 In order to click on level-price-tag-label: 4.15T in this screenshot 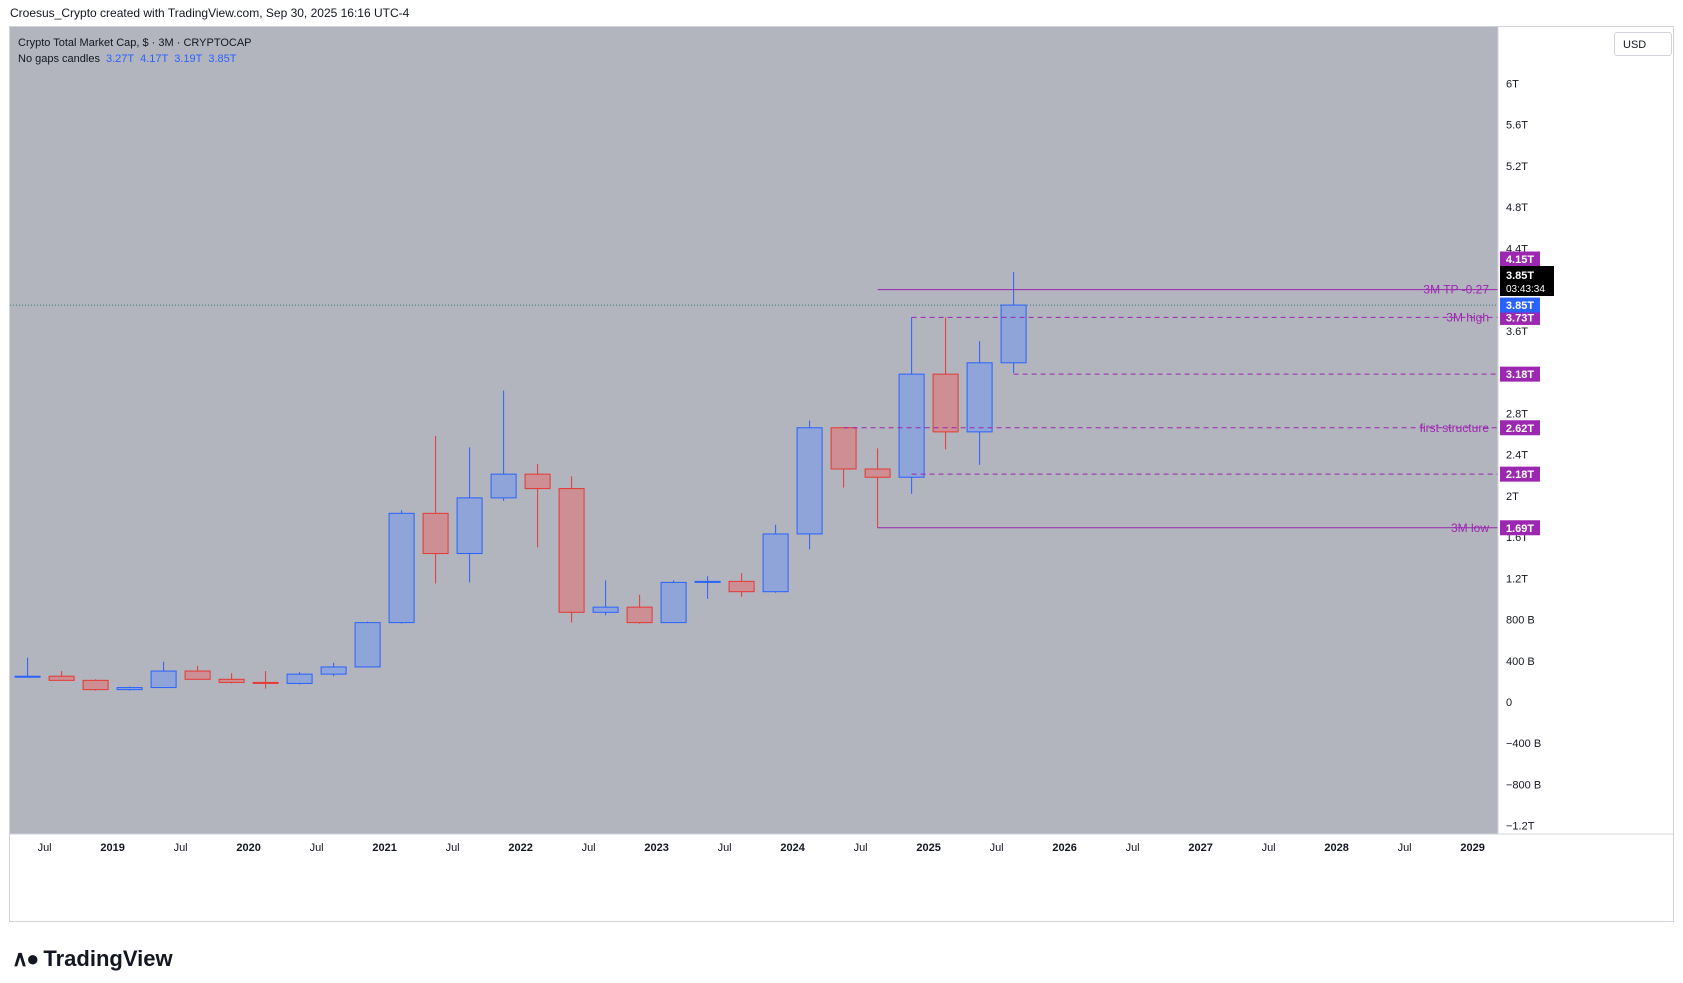, I will do `click(1520, 260)`.